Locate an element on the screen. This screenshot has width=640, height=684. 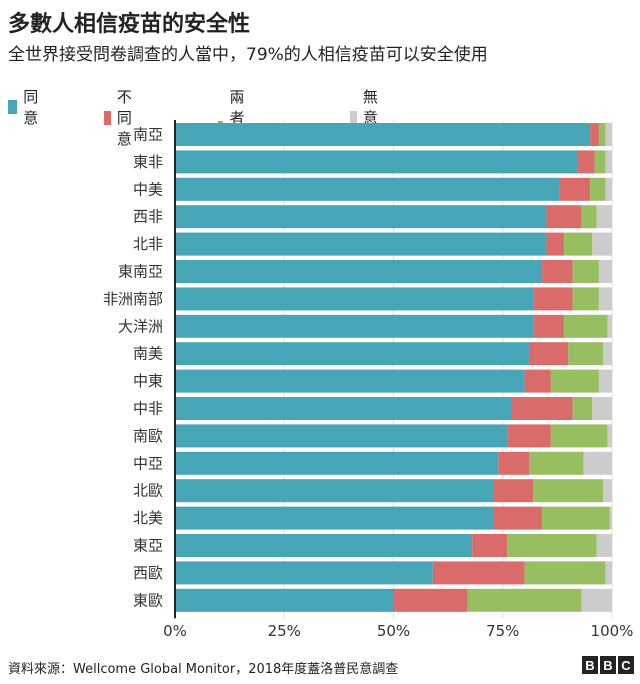
category-label: 東南亞 is located at coordinates (140, 272).